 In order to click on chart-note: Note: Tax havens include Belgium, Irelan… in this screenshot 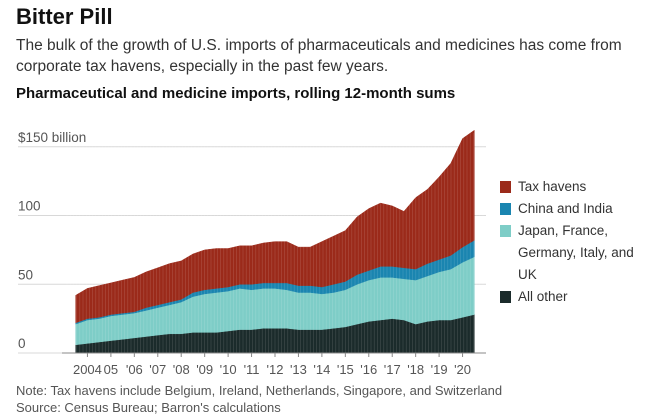, I will do `click(259, 390)`.